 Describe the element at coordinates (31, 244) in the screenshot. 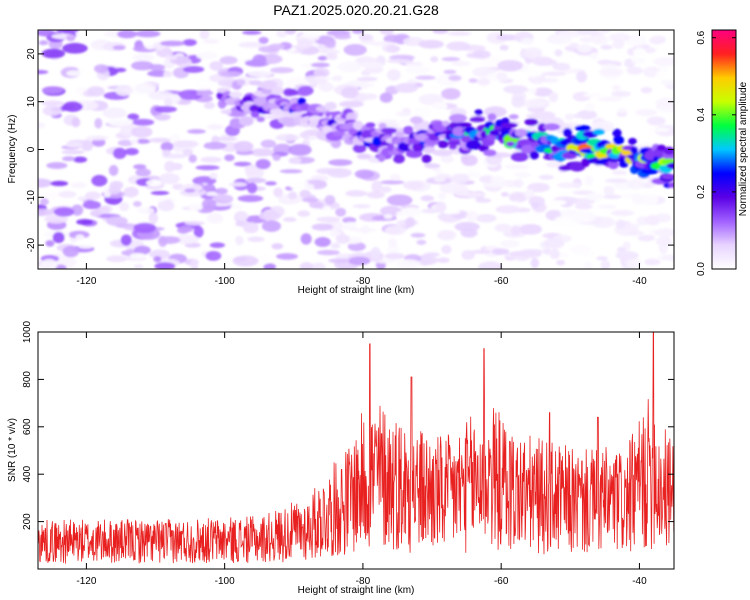

I see `y-tick-label: -20` at that location.